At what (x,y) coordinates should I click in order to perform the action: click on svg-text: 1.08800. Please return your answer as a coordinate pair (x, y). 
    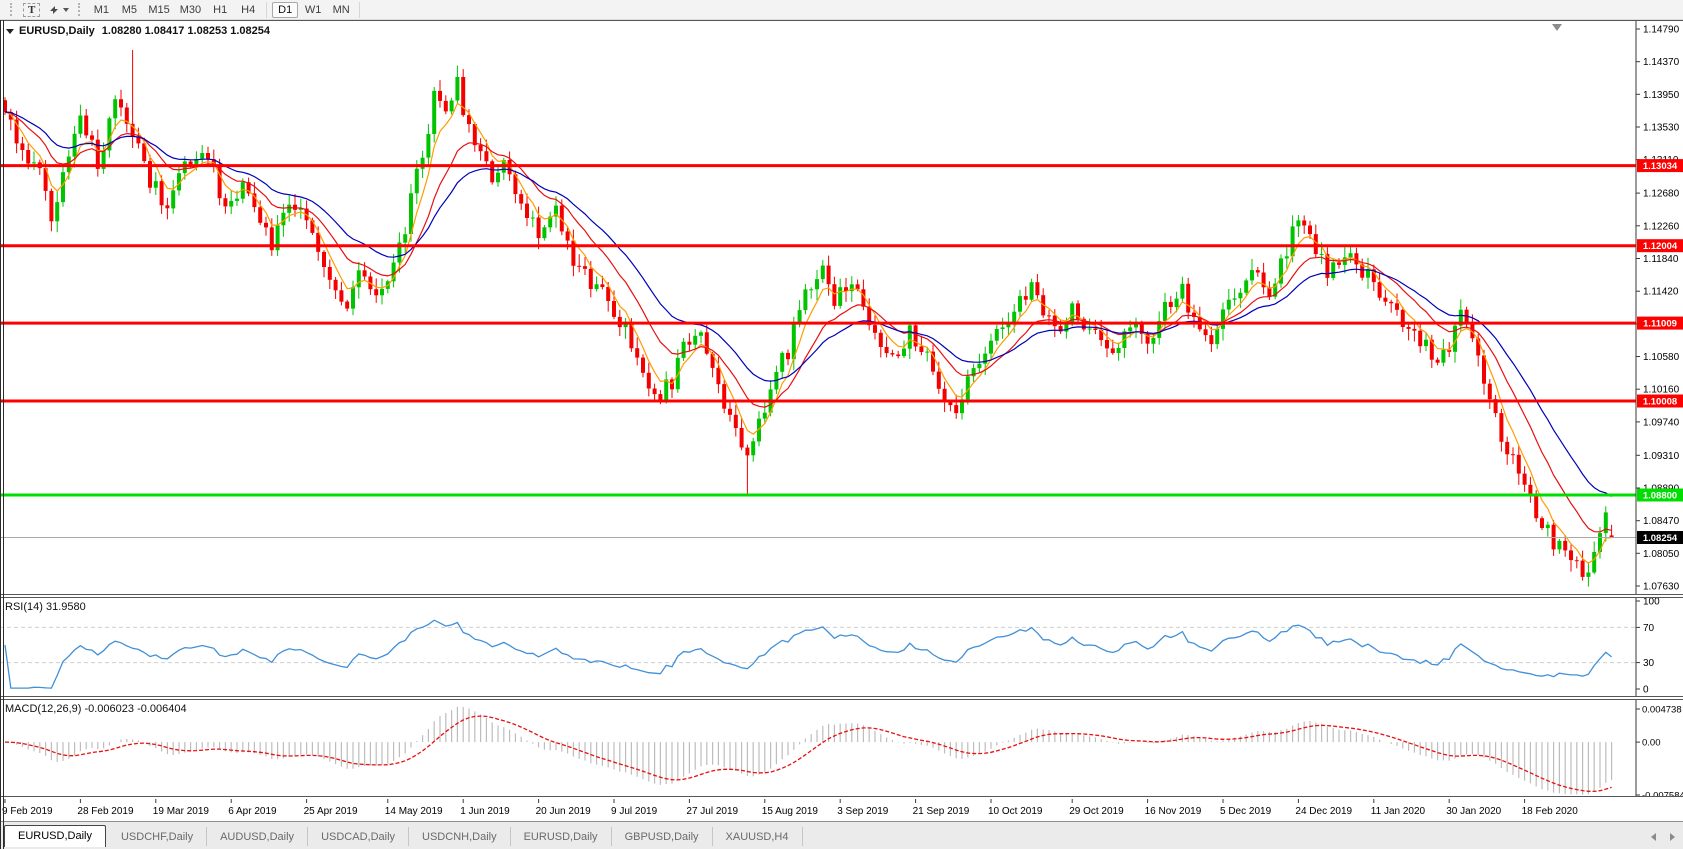
    Looking at the image, I should click on (1660, 496).